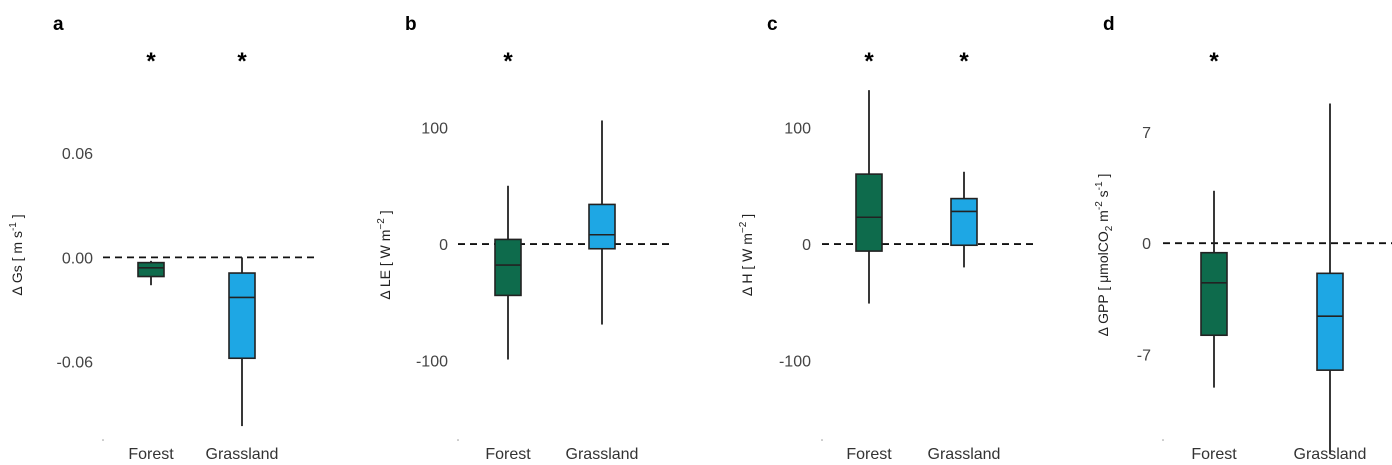 Image resolution: width=1392 pixels, height=465 pixels. What do you see at coordinates (1103, 262) in the screenshot?
I see `y-axis-title-part: [ μmolCO` at bounding box center [1103, 262].